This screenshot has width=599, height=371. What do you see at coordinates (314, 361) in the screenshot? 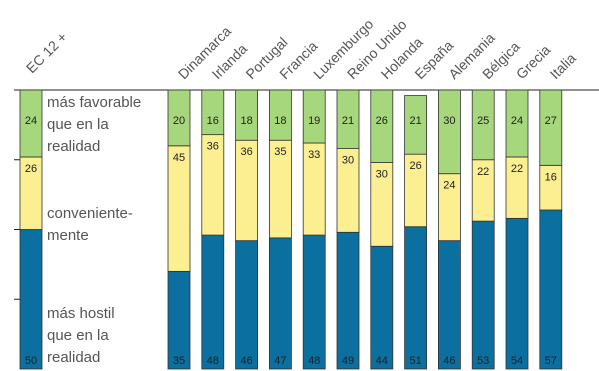
I see `data-label-luxemburgo-1: 48` at bounding box center [314, 361].